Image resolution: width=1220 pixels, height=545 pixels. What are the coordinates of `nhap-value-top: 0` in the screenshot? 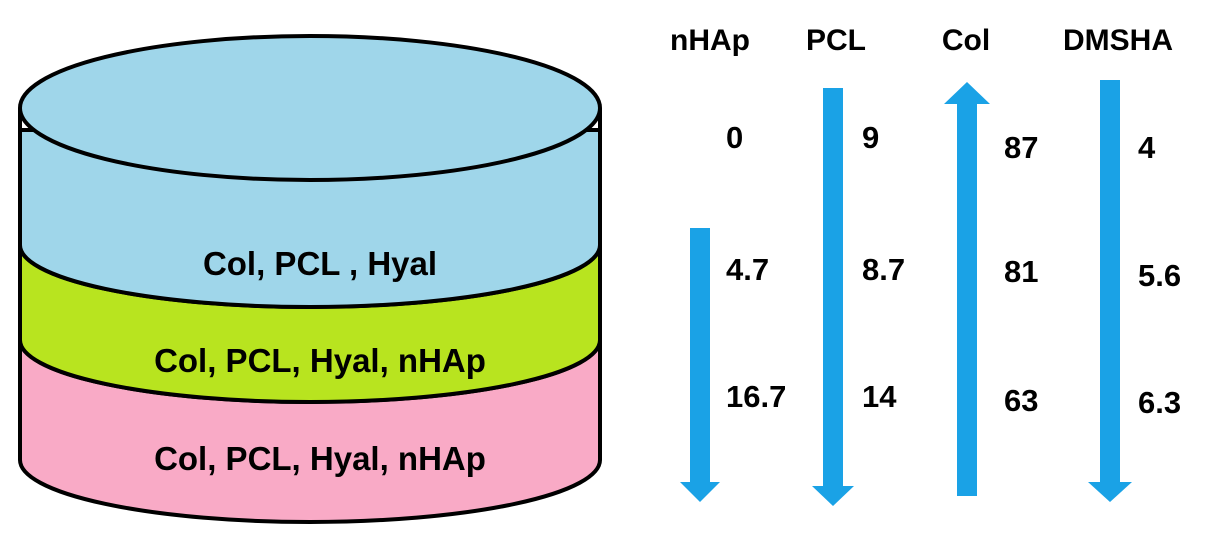 It's located at (734, 137).